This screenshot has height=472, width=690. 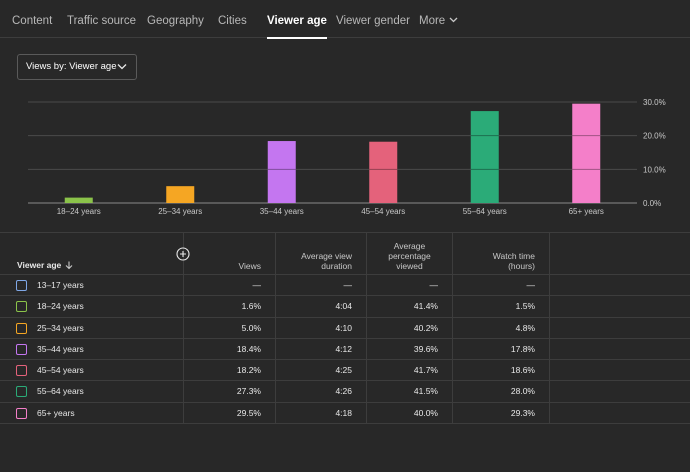 What do you see at coordinates (373, 21) in the screenshot?
I see `tab-viewer-gender: Viewer gender` at bounding box center [373, 21].